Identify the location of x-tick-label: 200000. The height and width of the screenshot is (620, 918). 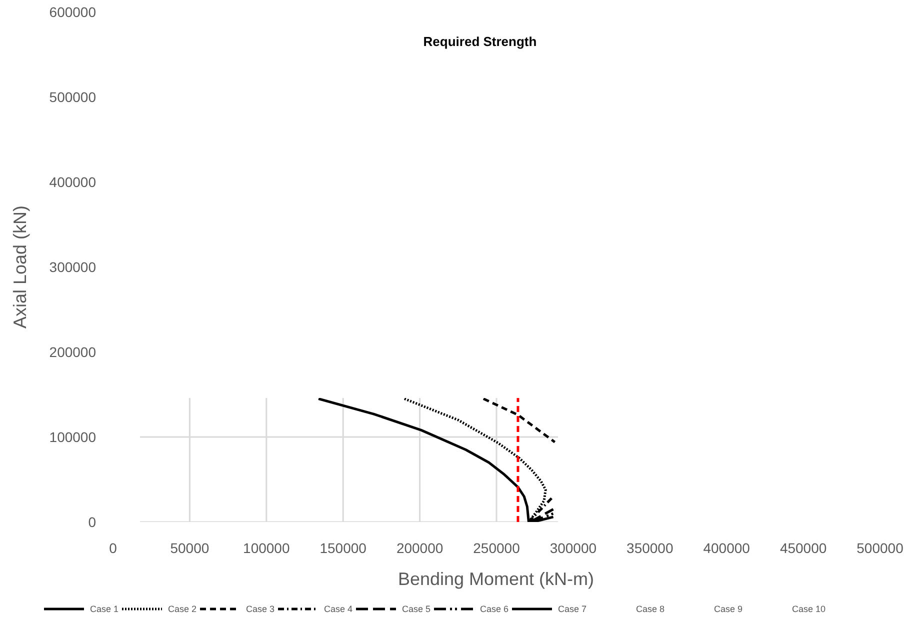
(420, 548).